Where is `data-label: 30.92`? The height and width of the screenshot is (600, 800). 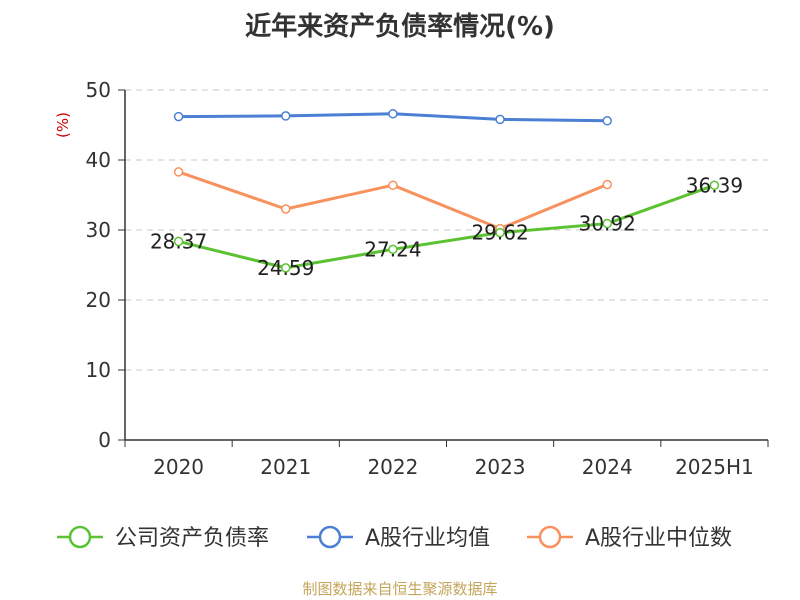
data-label: 30.92 is located at coordinates (607, 224).